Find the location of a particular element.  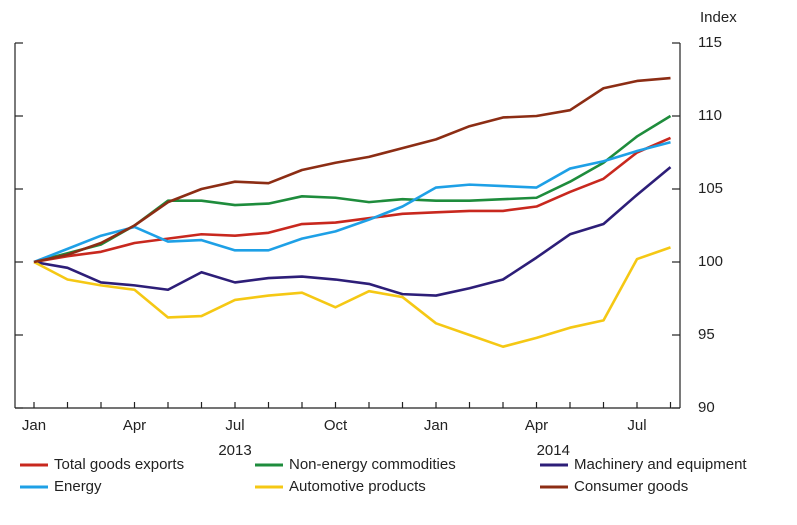

legend-label: Non-energy commodities is located at coordinates (372, 464).